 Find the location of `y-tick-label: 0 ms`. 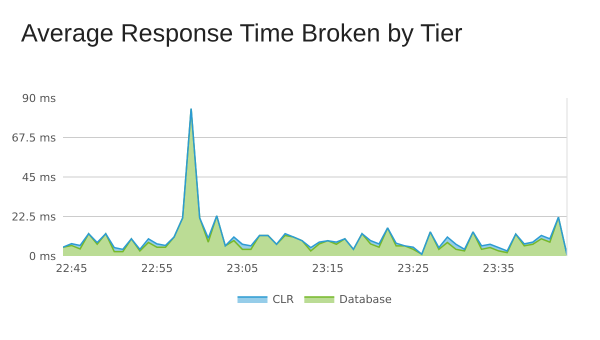

y-tick-label: 0 ms is located at coordinates (42, 256).